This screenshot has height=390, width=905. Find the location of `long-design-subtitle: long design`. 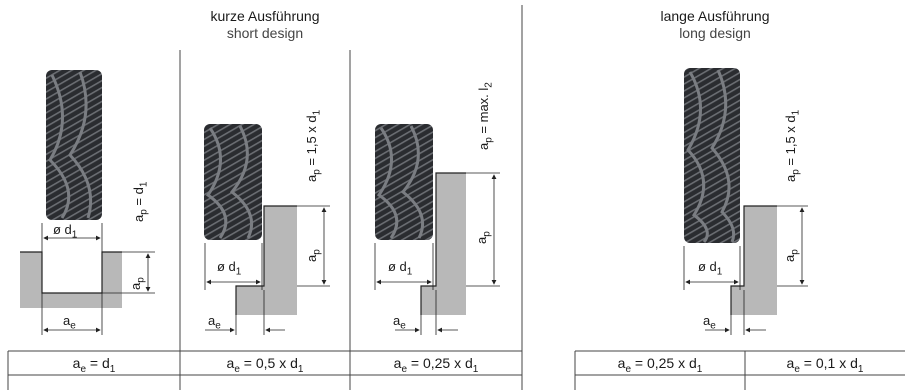

long-design-subtitle: long design is located at coordinates (715, 33).